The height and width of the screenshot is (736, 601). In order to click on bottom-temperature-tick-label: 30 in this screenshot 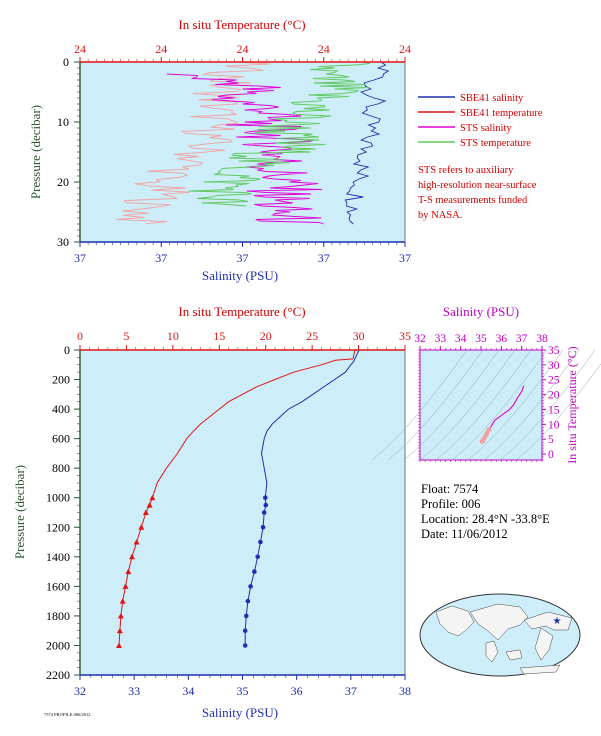, I will do `click(359, 336)`.